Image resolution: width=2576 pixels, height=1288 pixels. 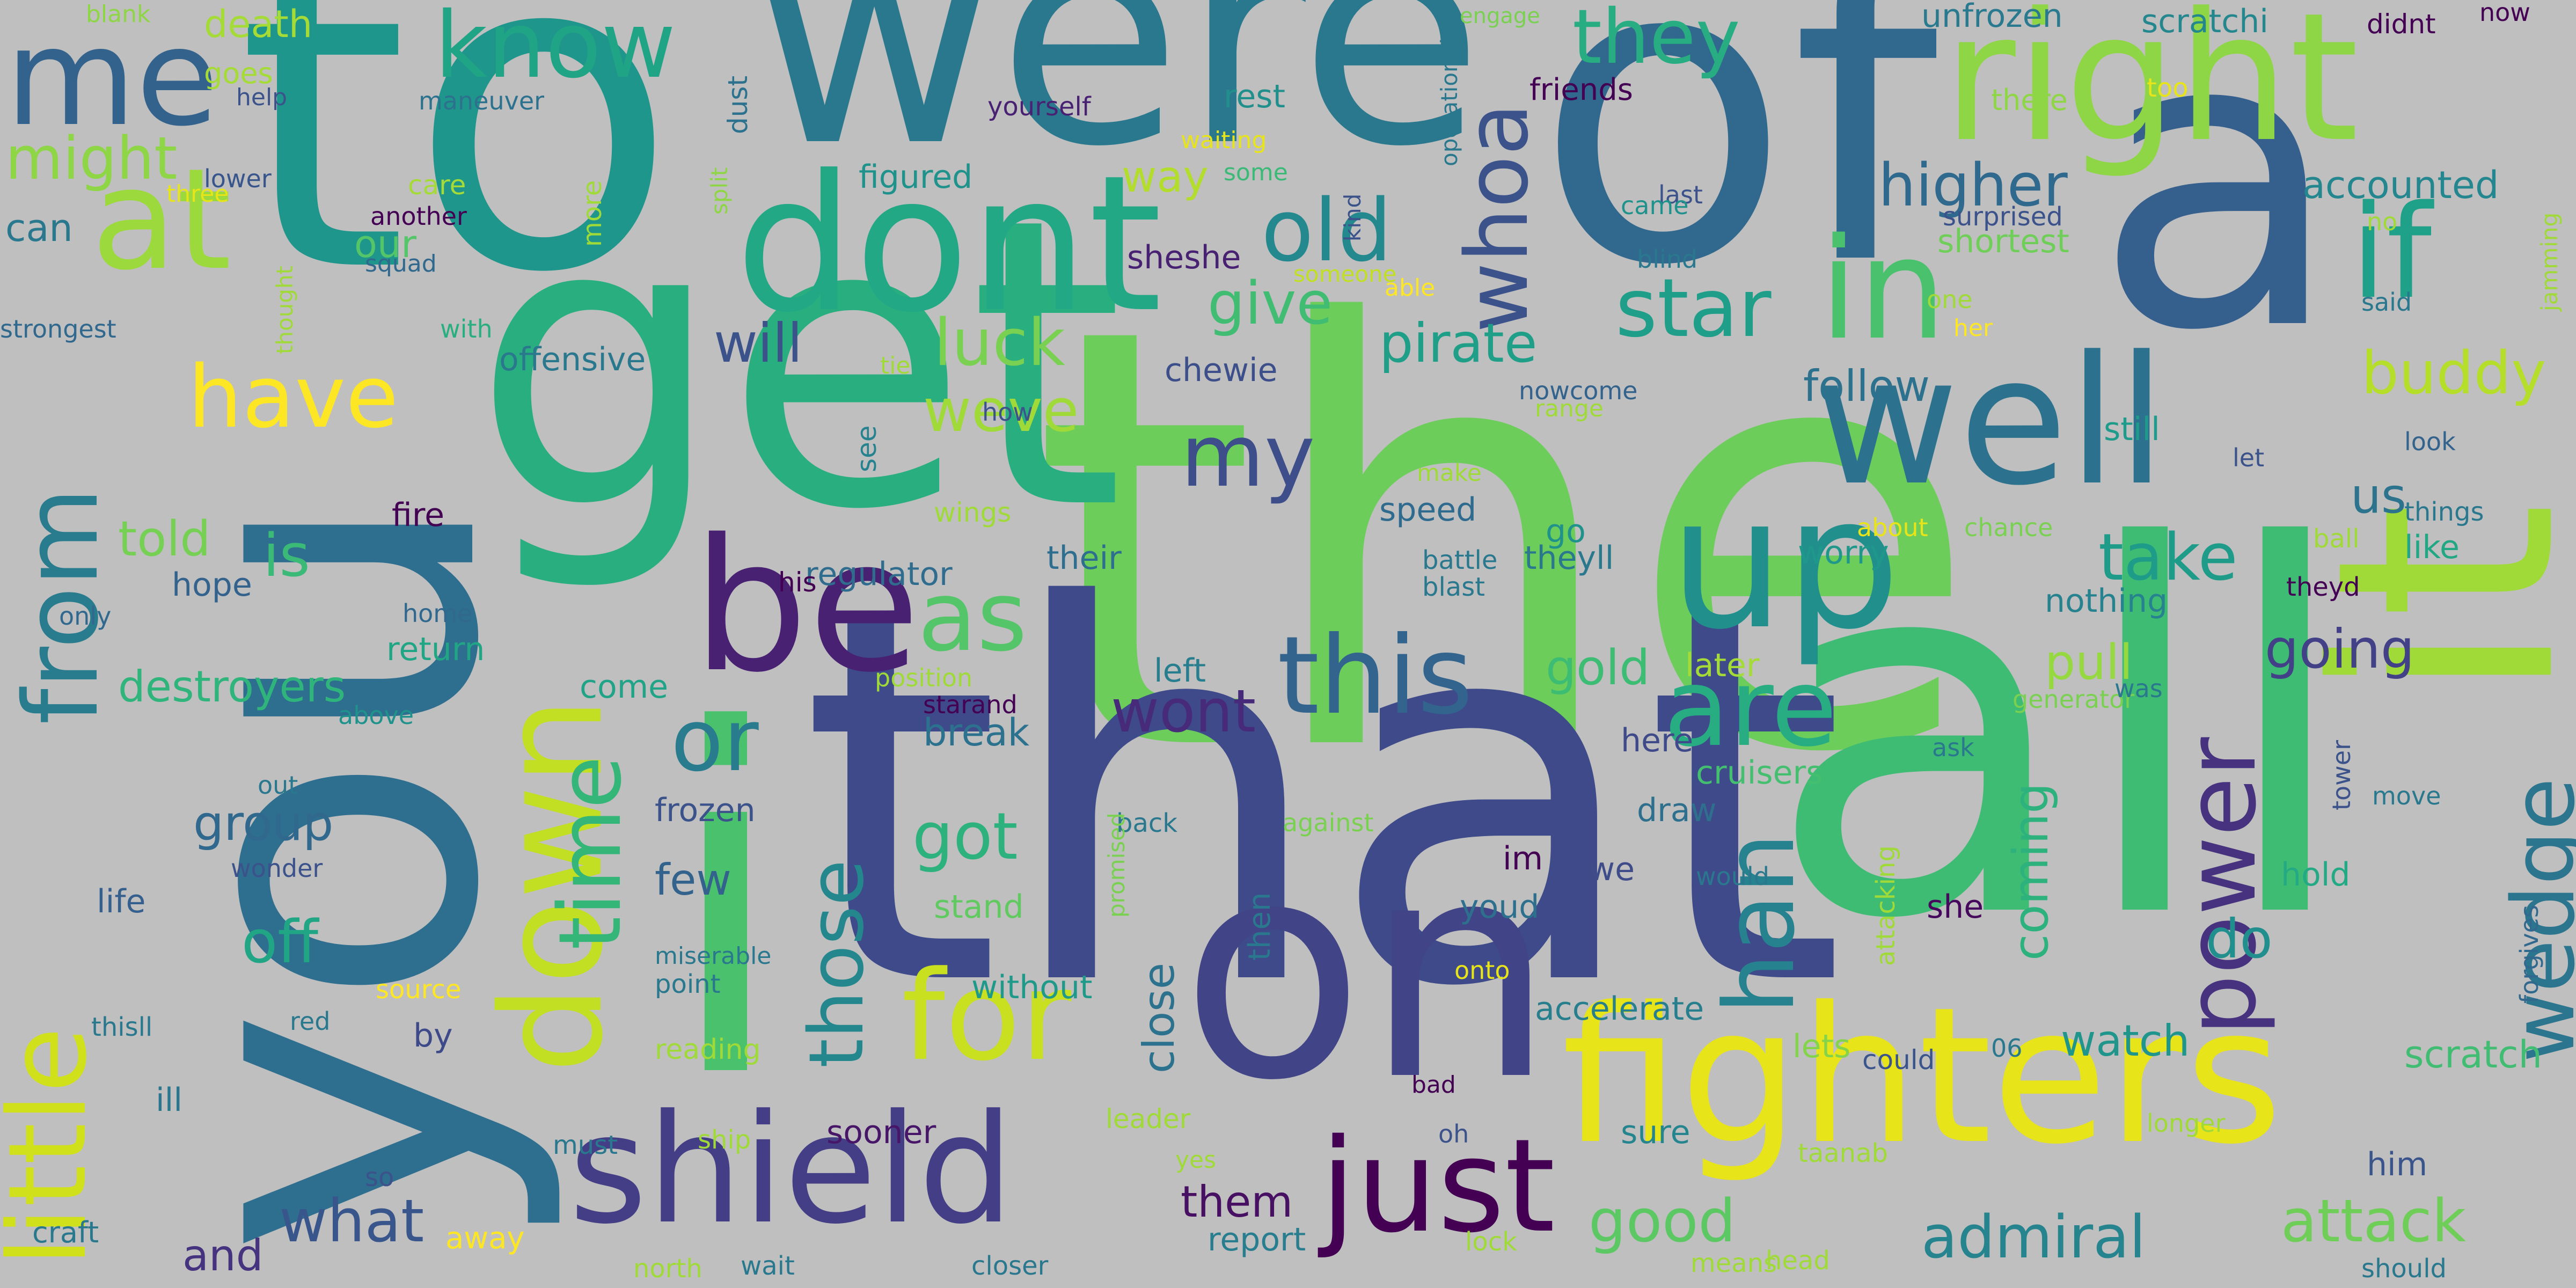 What do you see at coordinates (837, 963) in the screenshot?
I see `cloud-word: those` at bounding box center [837, 963].